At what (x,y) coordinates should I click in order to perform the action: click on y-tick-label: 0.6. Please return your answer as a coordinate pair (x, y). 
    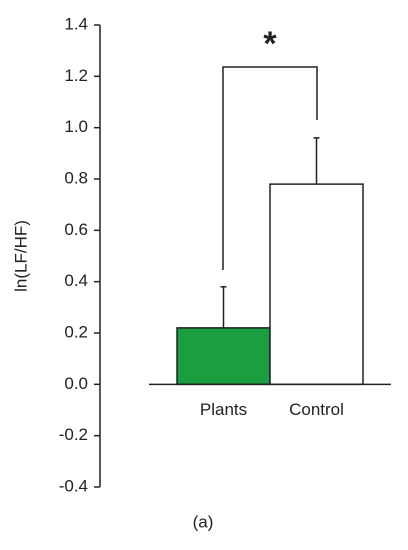
    Looking at the image, I should click on (76, 229).